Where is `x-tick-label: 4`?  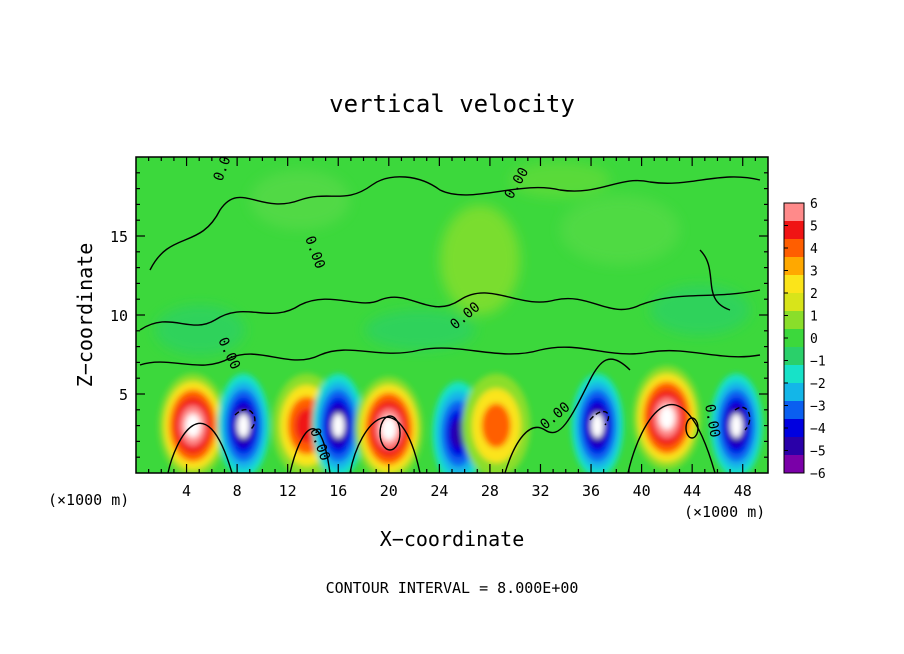
x-tick-label: 4 is located at coordinates (186, 491).